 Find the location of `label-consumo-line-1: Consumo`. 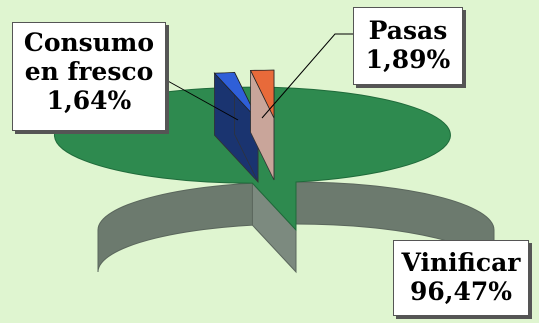

label-consumo-line-1: Consumo is located at coordinates (89, 42).